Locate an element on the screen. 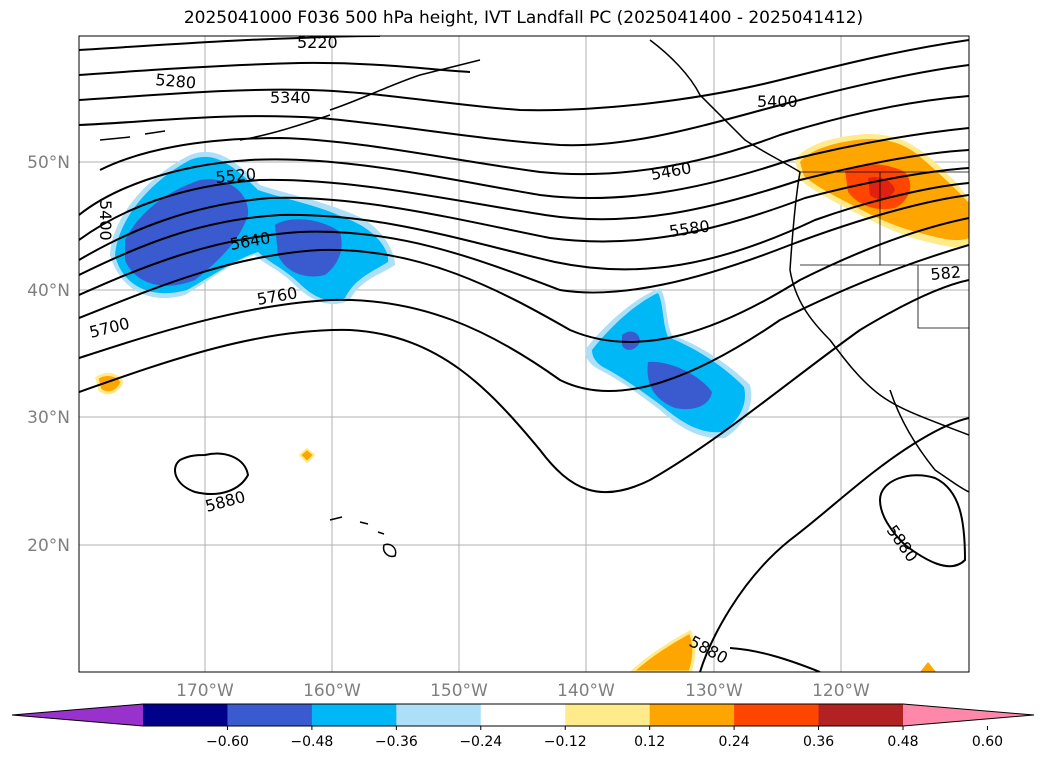 The height and width of the screenshot is (765, 1047). colorbar-tick-label: 0.24 is located at coordinates (734, 742).